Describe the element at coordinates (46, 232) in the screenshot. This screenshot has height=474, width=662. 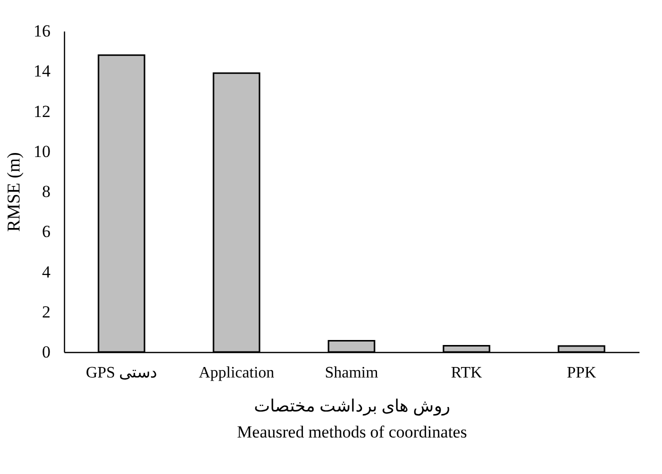
I see `y-tick-label: 6` at that location.